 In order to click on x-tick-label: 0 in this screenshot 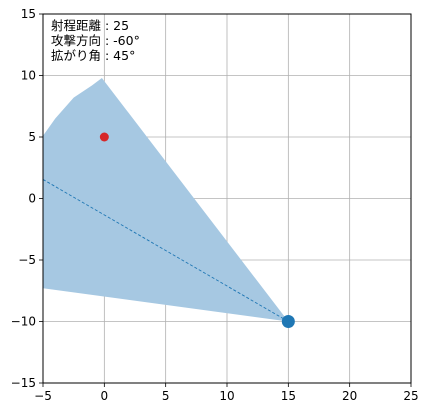, I will do `click(105, 396)`.